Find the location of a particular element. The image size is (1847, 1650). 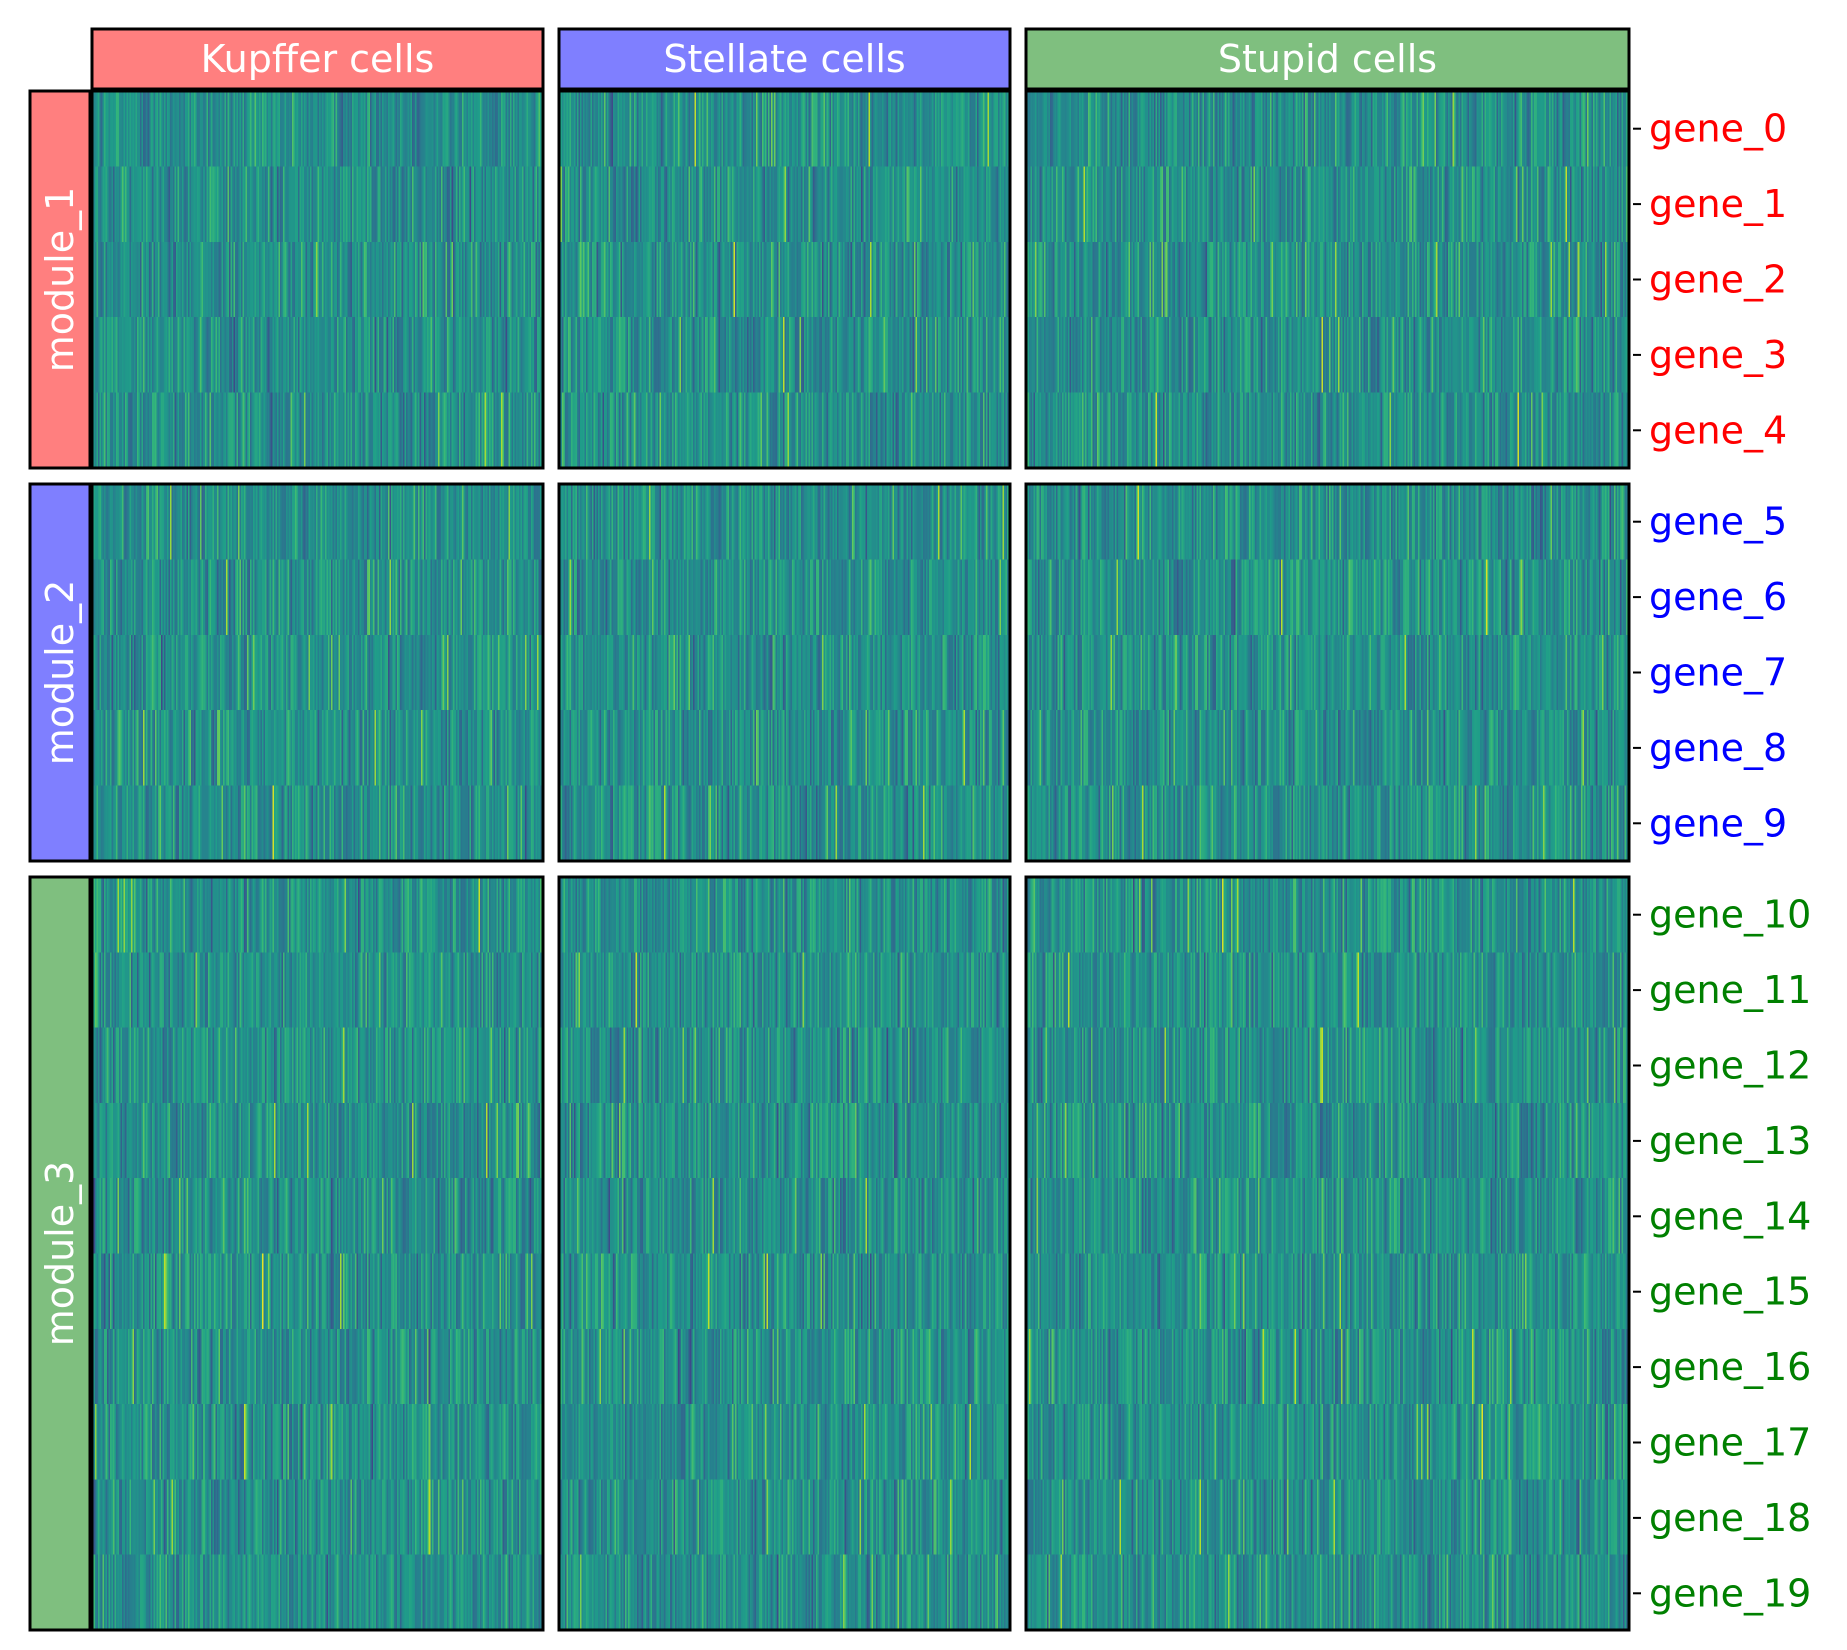

column-band-label: Stupid cells is located at coordinates (1327, 59).